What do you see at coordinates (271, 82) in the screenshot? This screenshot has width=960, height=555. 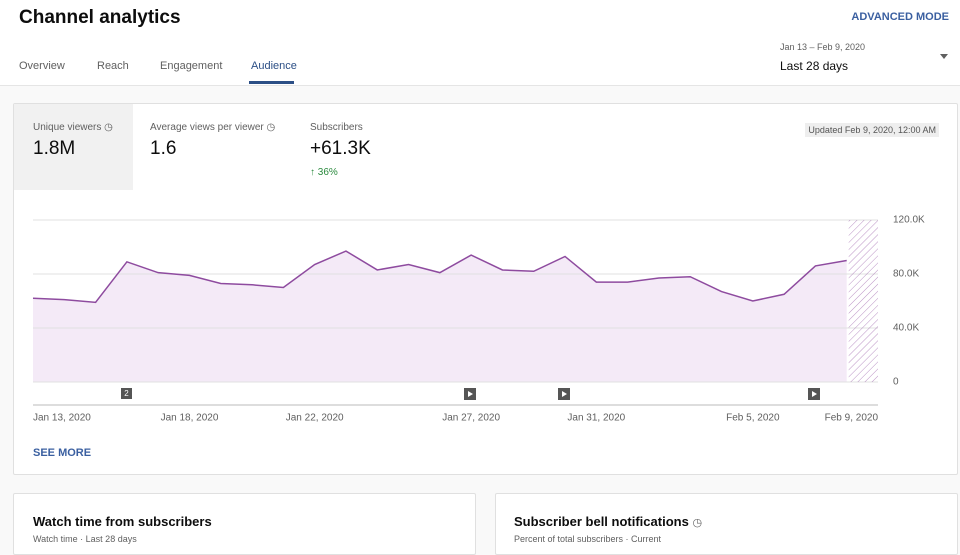 I see `tab-underline` at bounding box center [271, 82].